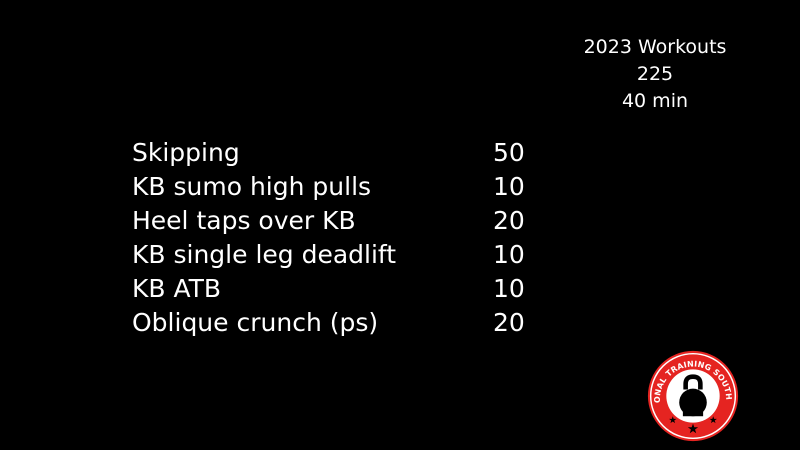 The image size is (800, 450). Describe the element at coordinates (244, 220) in the screenshot. I see `exercise-name: Heel taps over KB` at that location.